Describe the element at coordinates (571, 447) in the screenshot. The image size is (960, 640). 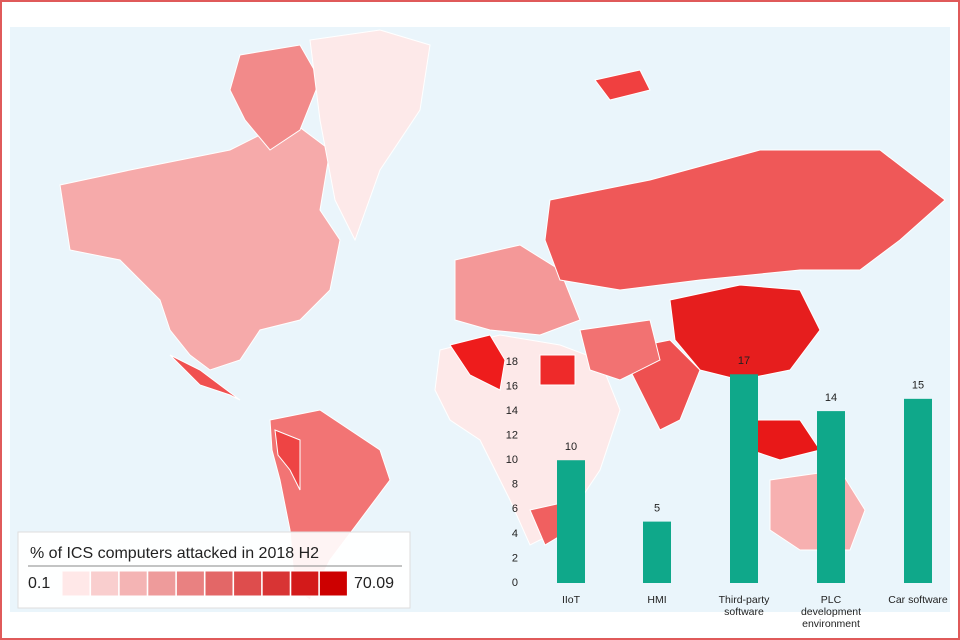
I see `data-label: 10` at that location.